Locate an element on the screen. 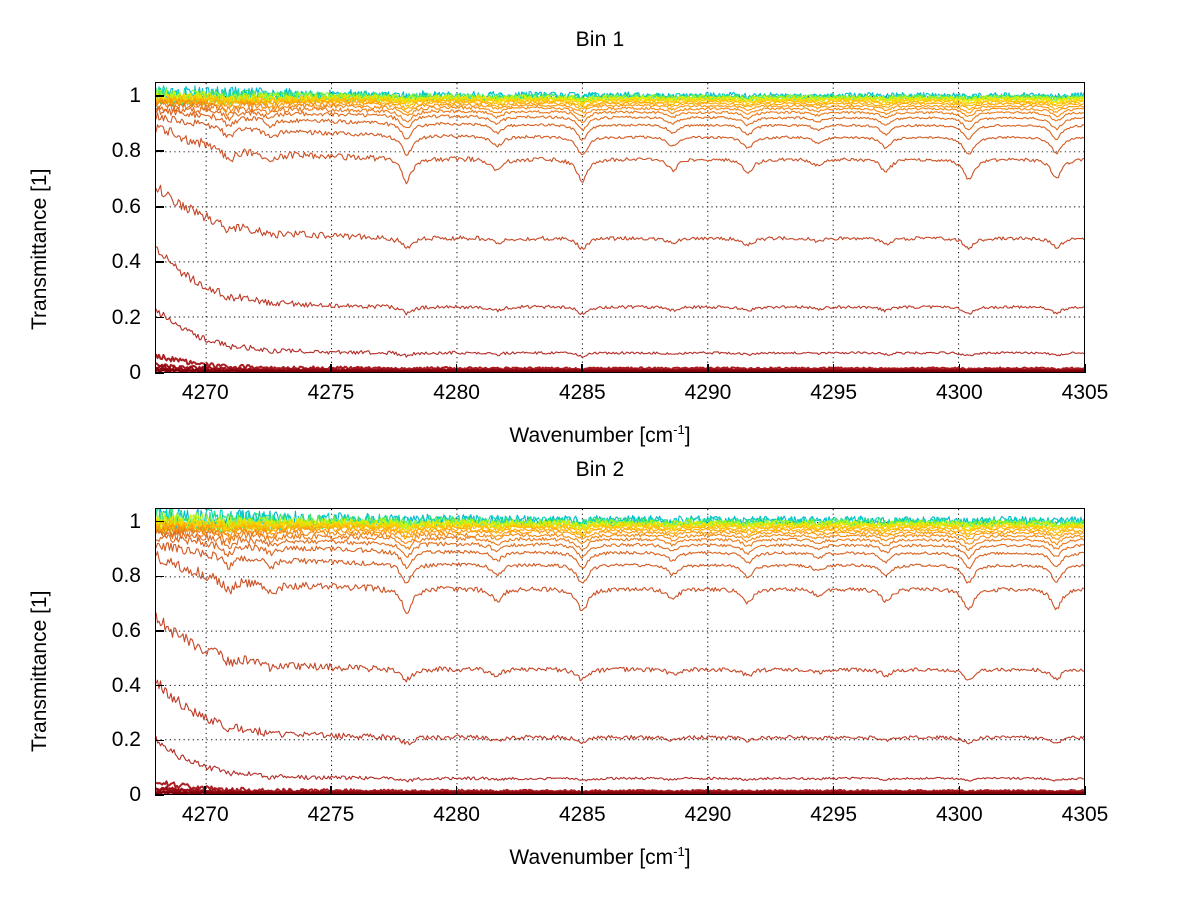 This screenshot has height=901, width=1200. x-axis-label-bin-2: Wavenumber [cm-1] is located at coordinates (600, 857).